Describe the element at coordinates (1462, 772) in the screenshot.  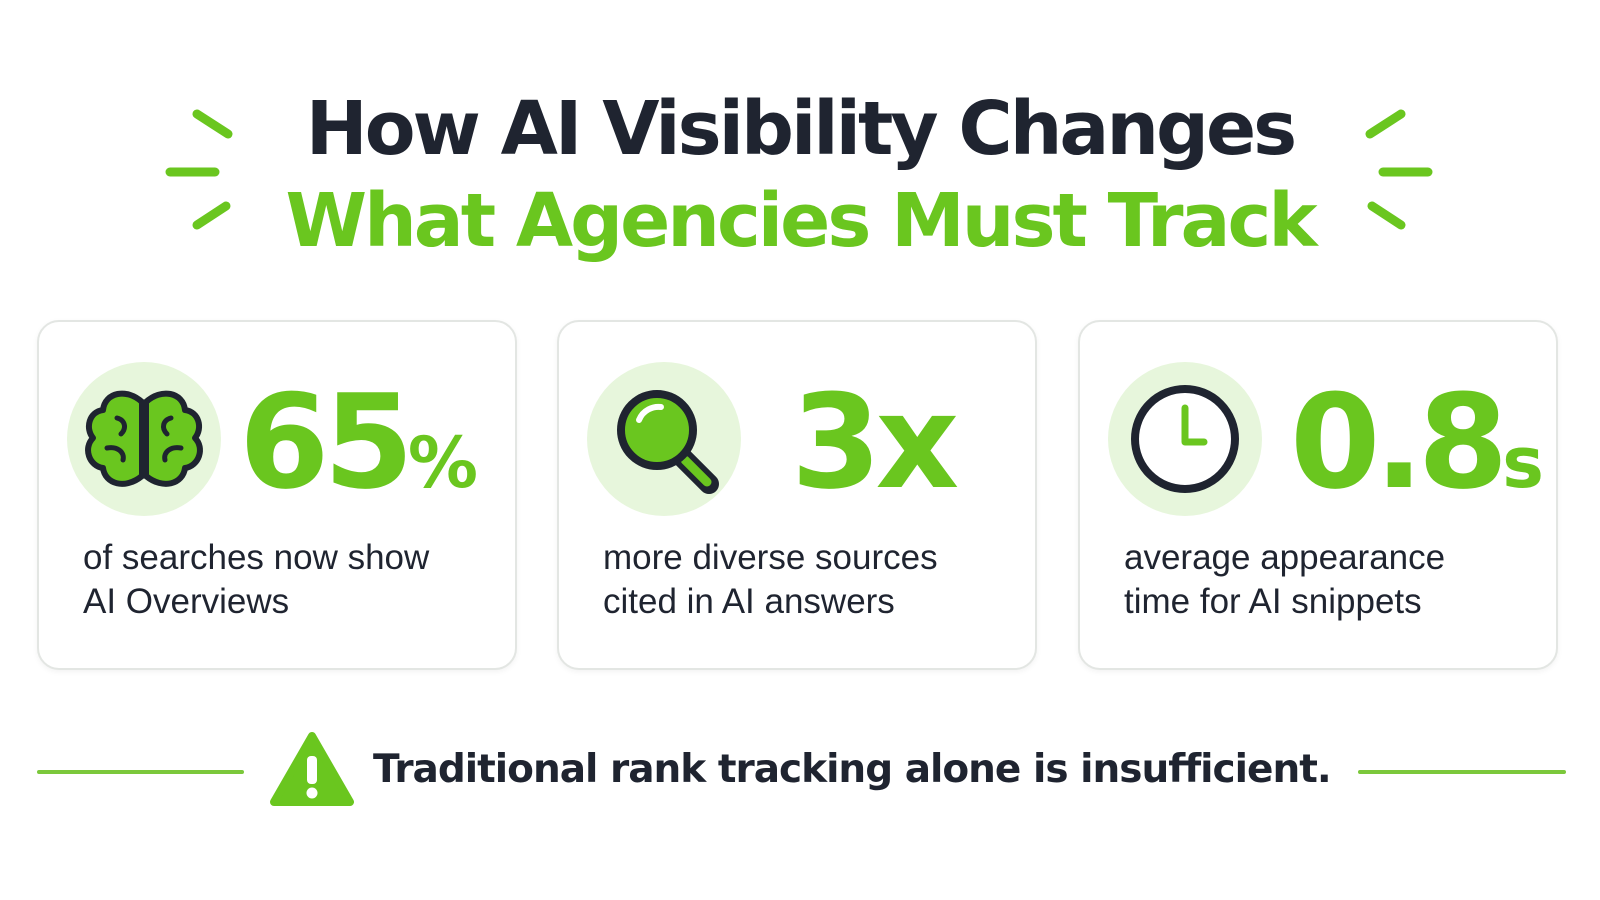
I see `footer-divider-right` at that location.